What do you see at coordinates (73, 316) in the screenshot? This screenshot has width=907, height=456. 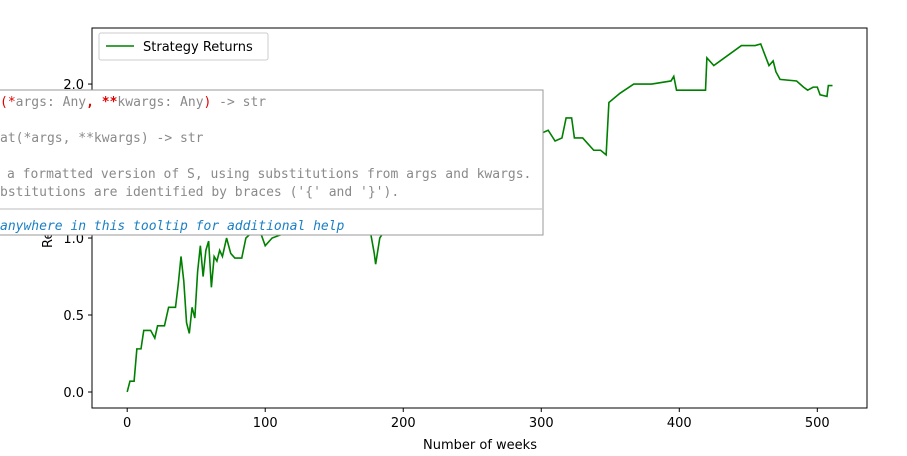 I see `y-tick-label: 0.5` at bounding box center [73, 316].